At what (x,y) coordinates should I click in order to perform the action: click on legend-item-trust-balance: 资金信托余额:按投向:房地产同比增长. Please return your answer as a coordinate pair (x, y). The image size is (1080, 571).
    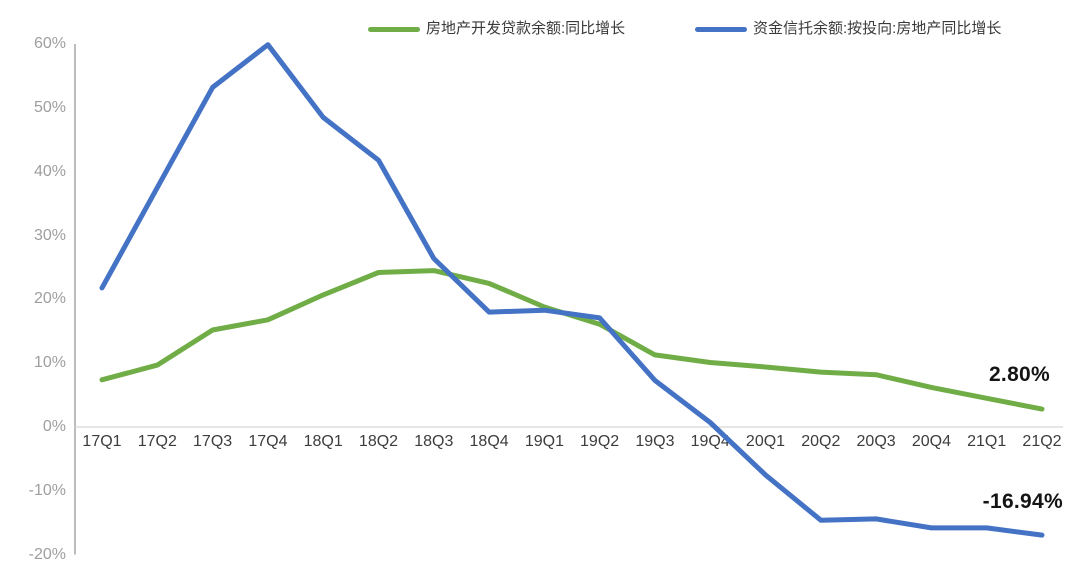
    Looking at the image, I should click on (848, 29).